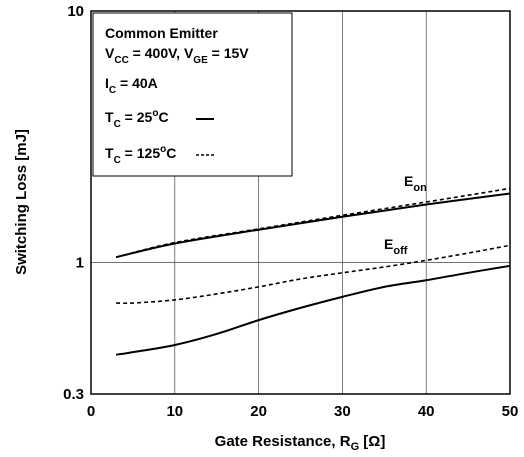  I want to click on x-axis-label: Gate Resistance, RG [Ω], so click(300, 443).